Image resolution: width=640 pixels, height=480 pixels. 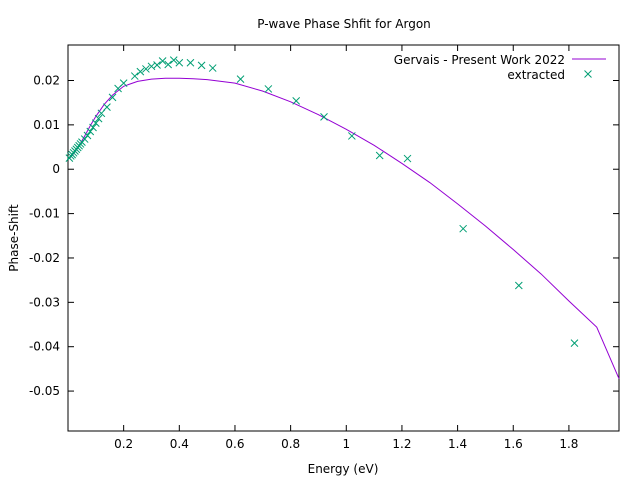 I want to click on y-tick-label: -0.03, so click(x=44, y=302).